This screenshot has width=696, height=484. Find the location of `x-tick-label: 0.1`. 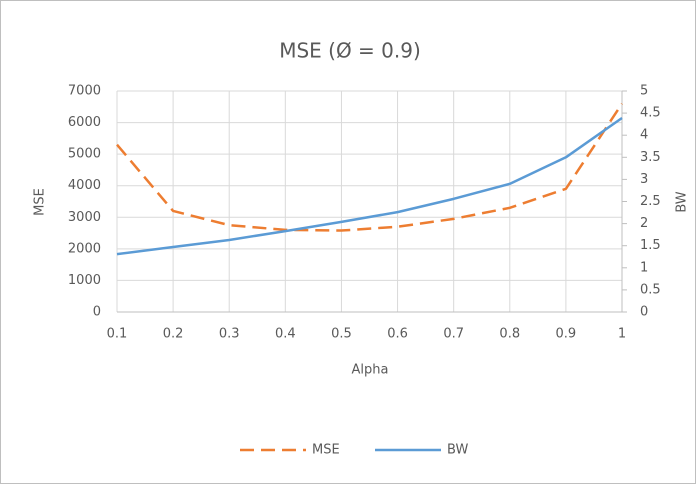

x-tick-label: 0.1 is located at coordinates (117, 334).